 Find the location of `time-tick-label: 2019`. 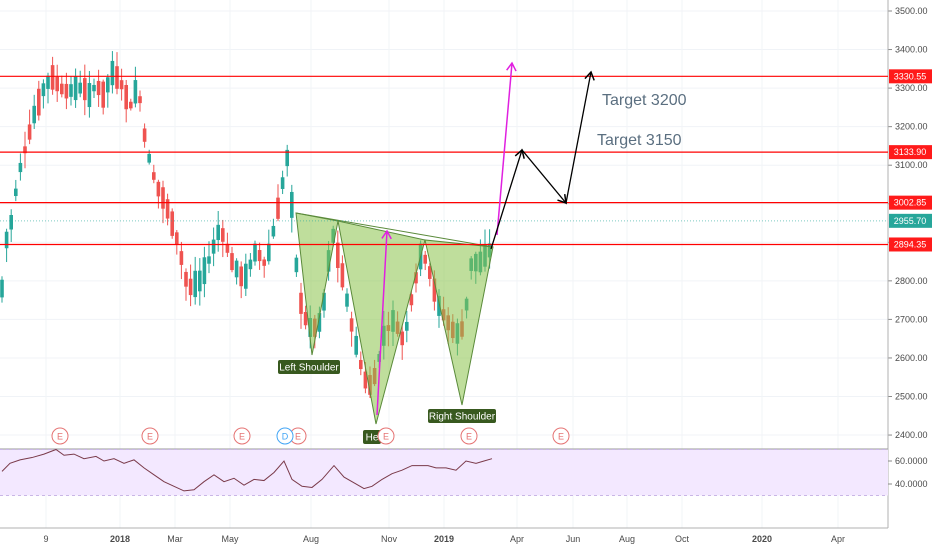

time-tick-label: 2019 is located at coordinates (444, 539).